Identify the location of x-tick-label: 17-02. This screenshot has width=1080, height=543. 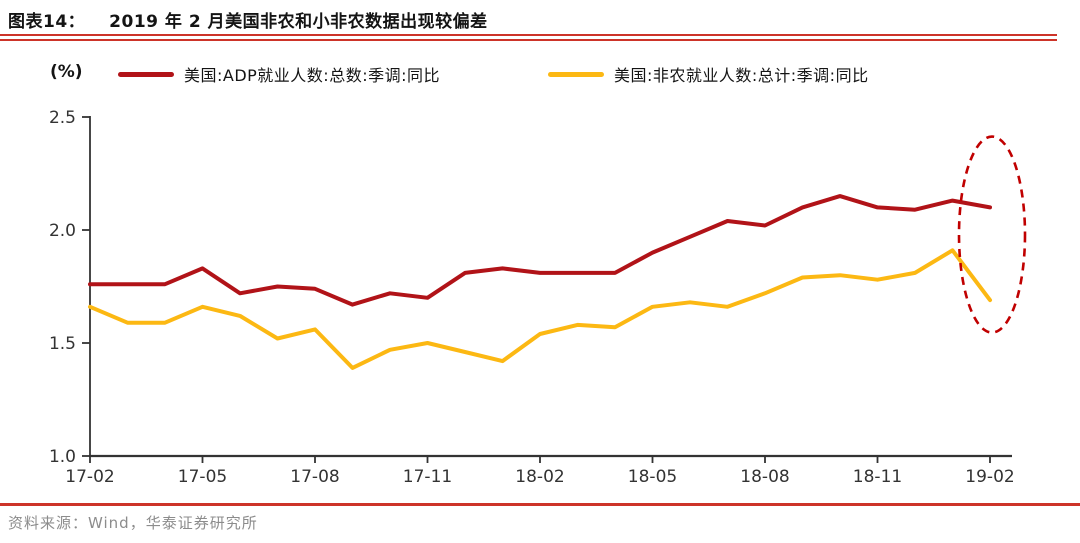
(89, 477).